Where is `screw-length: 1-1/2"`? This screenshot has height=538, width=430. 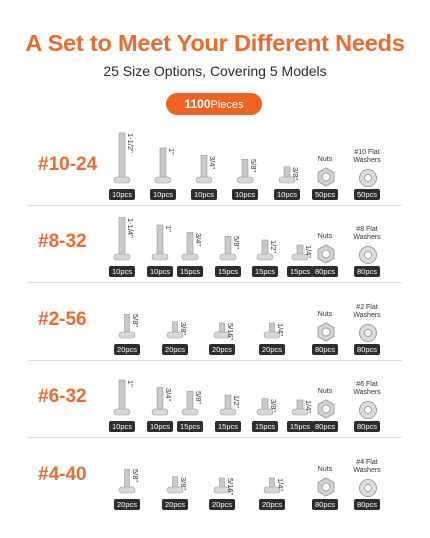 screw-length: 1-1/2" is located at coordinates (130, 143).